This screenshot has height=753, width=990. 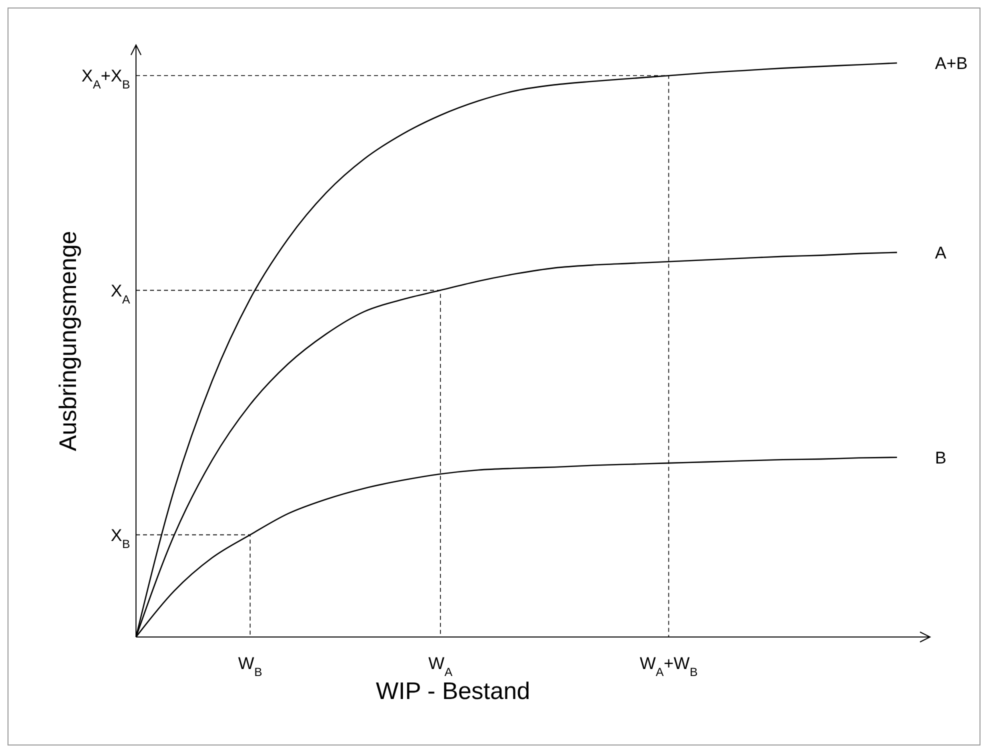 I want to click on y-axis-title: Ausbringungsmenge, so click(x=68, y=341).